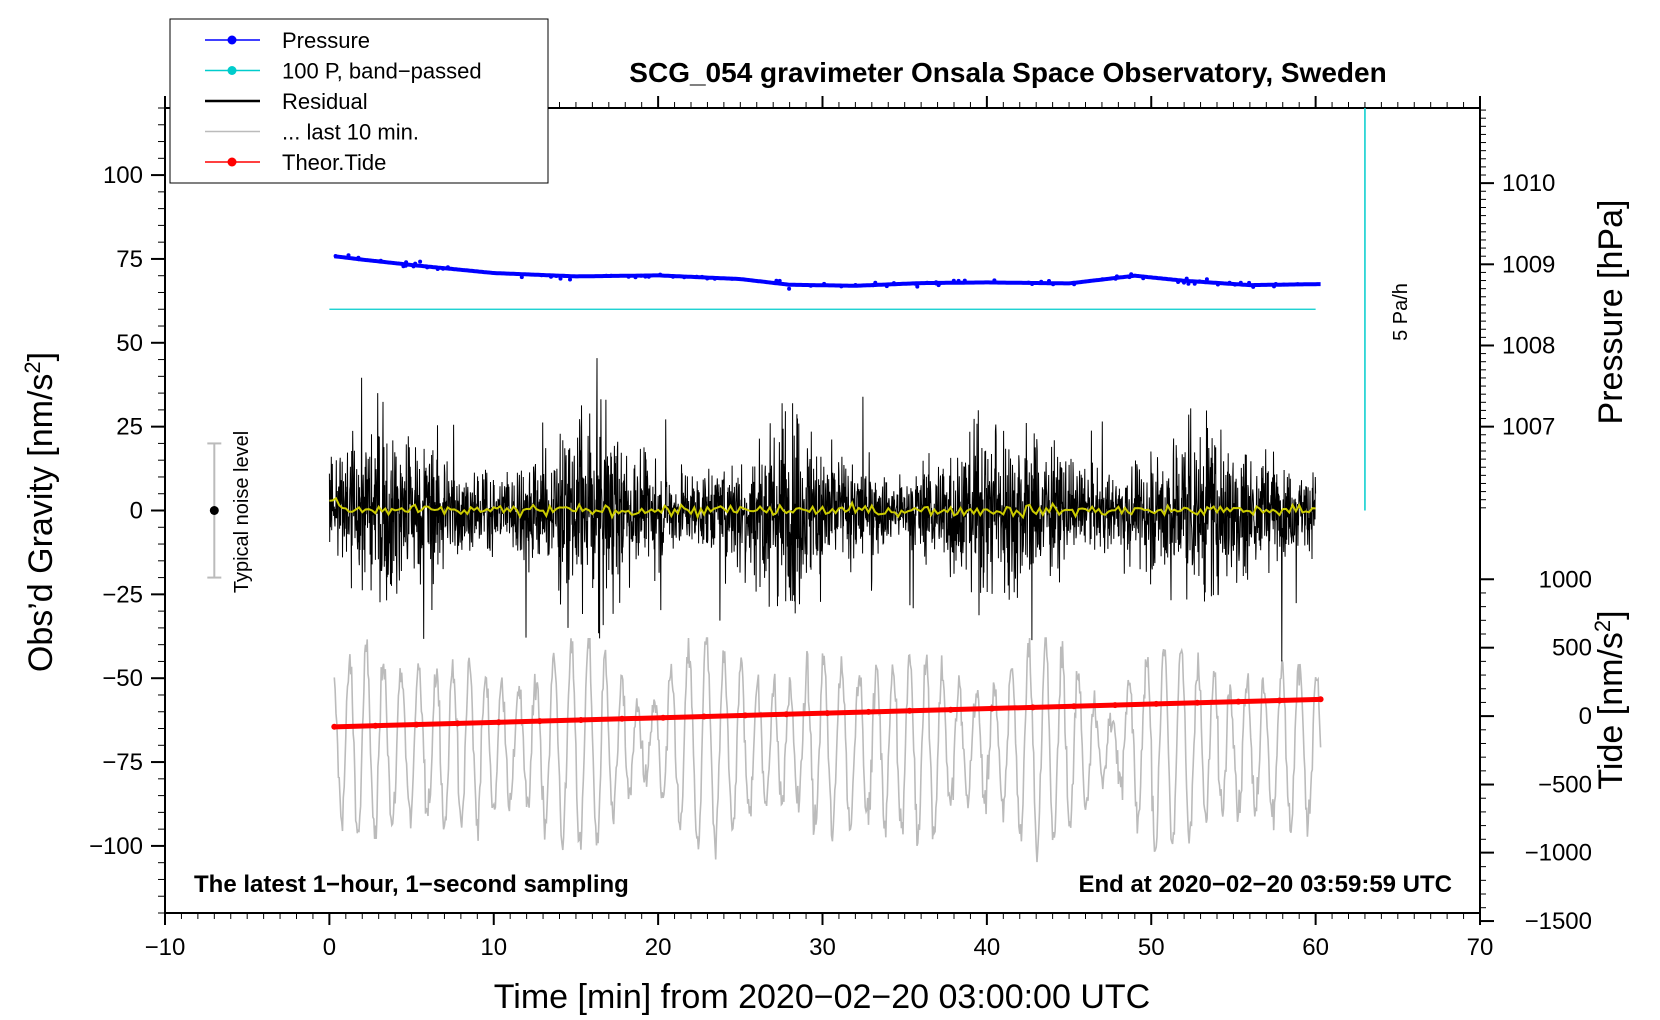 This screenshot has width=1660, height=1020. Describe the element at coordinates (129, 427) in the screenshot. I see `y-tick-label: 25` at that location.